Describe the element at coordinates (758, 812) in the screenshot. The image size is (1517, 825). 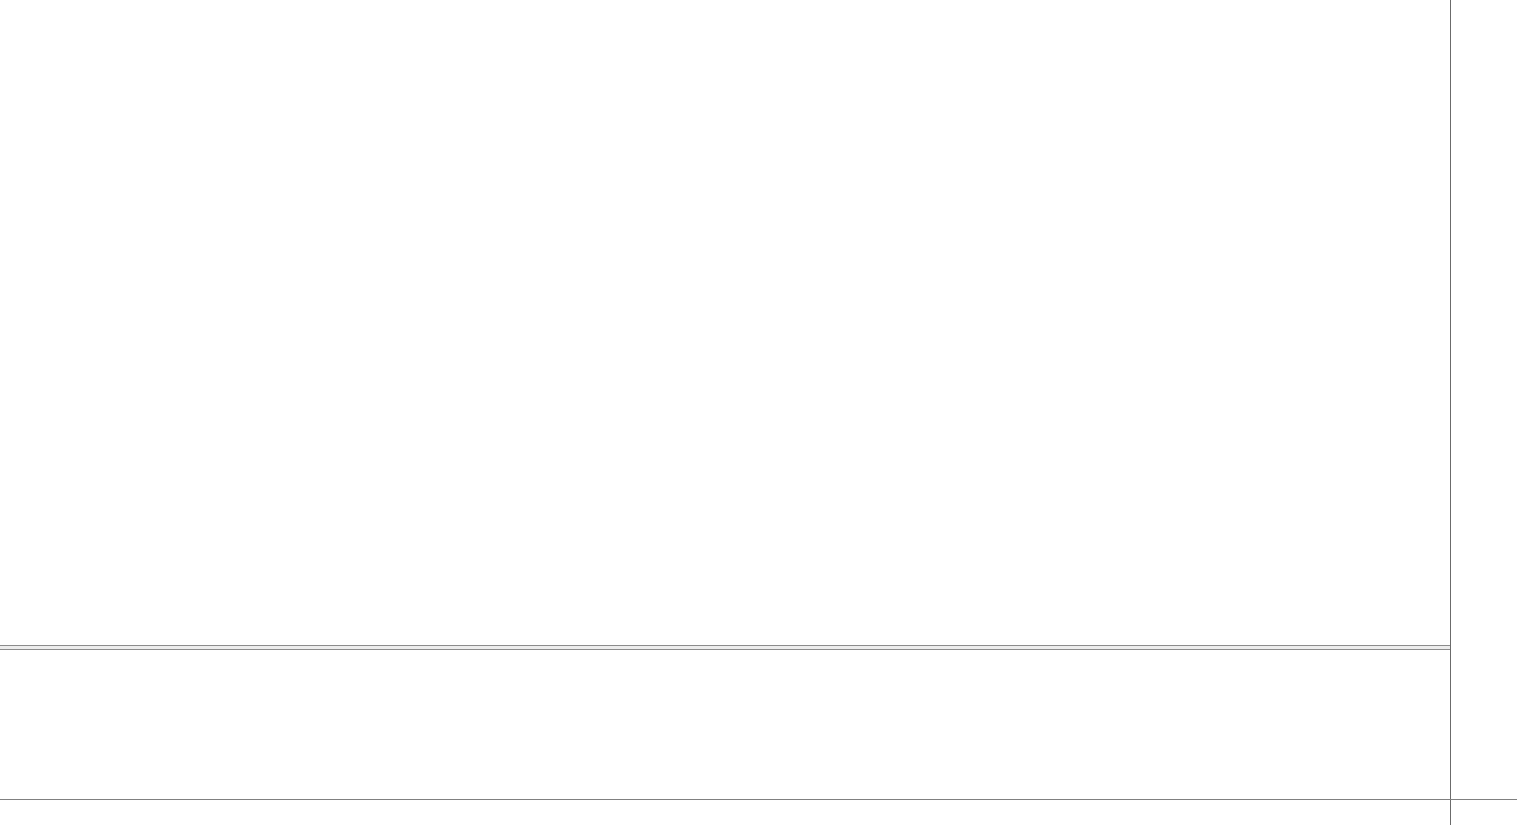
I see `time-axis` at that location.